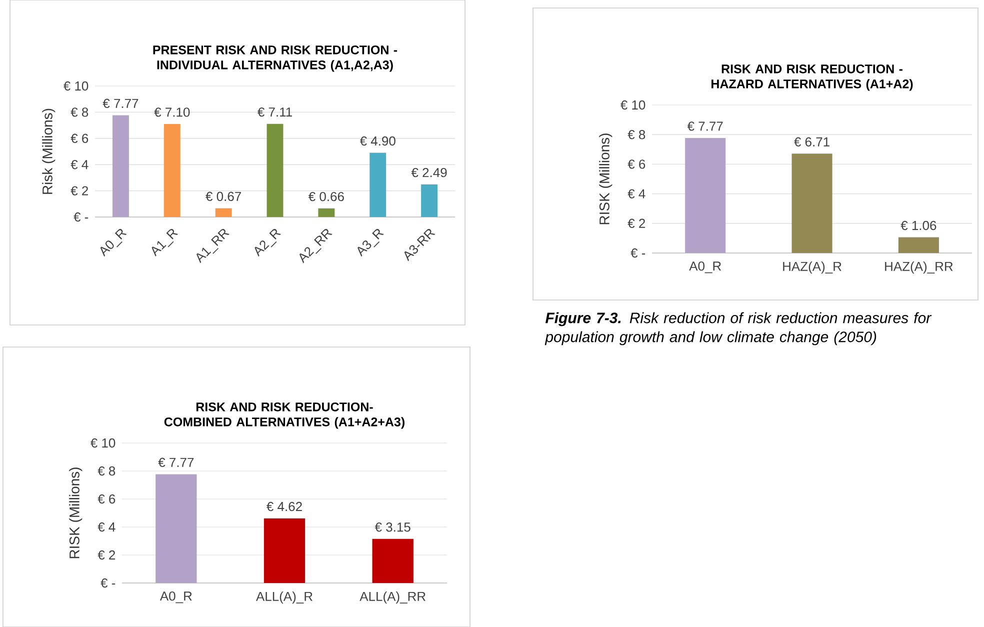 The height and width of the screenshot is (627, 984). What do you see at coordinates (738, 329) in the screenshot?
I see `text: Figure 7-3. Risk reduction of risk reduction measures for population growth and low climate change (2050)` at bounding box center [738, 329].